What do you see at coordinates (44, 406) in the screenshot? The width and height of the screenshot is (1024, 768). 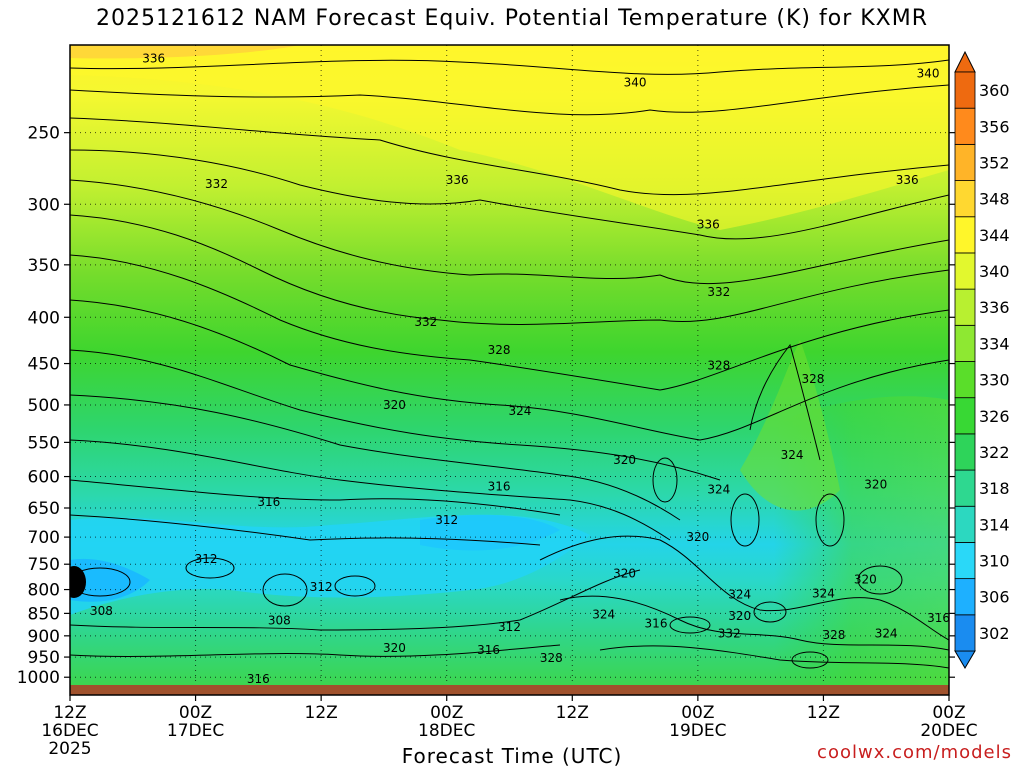 I see `y-tick-label: 500` at bounding box center [44, 406].